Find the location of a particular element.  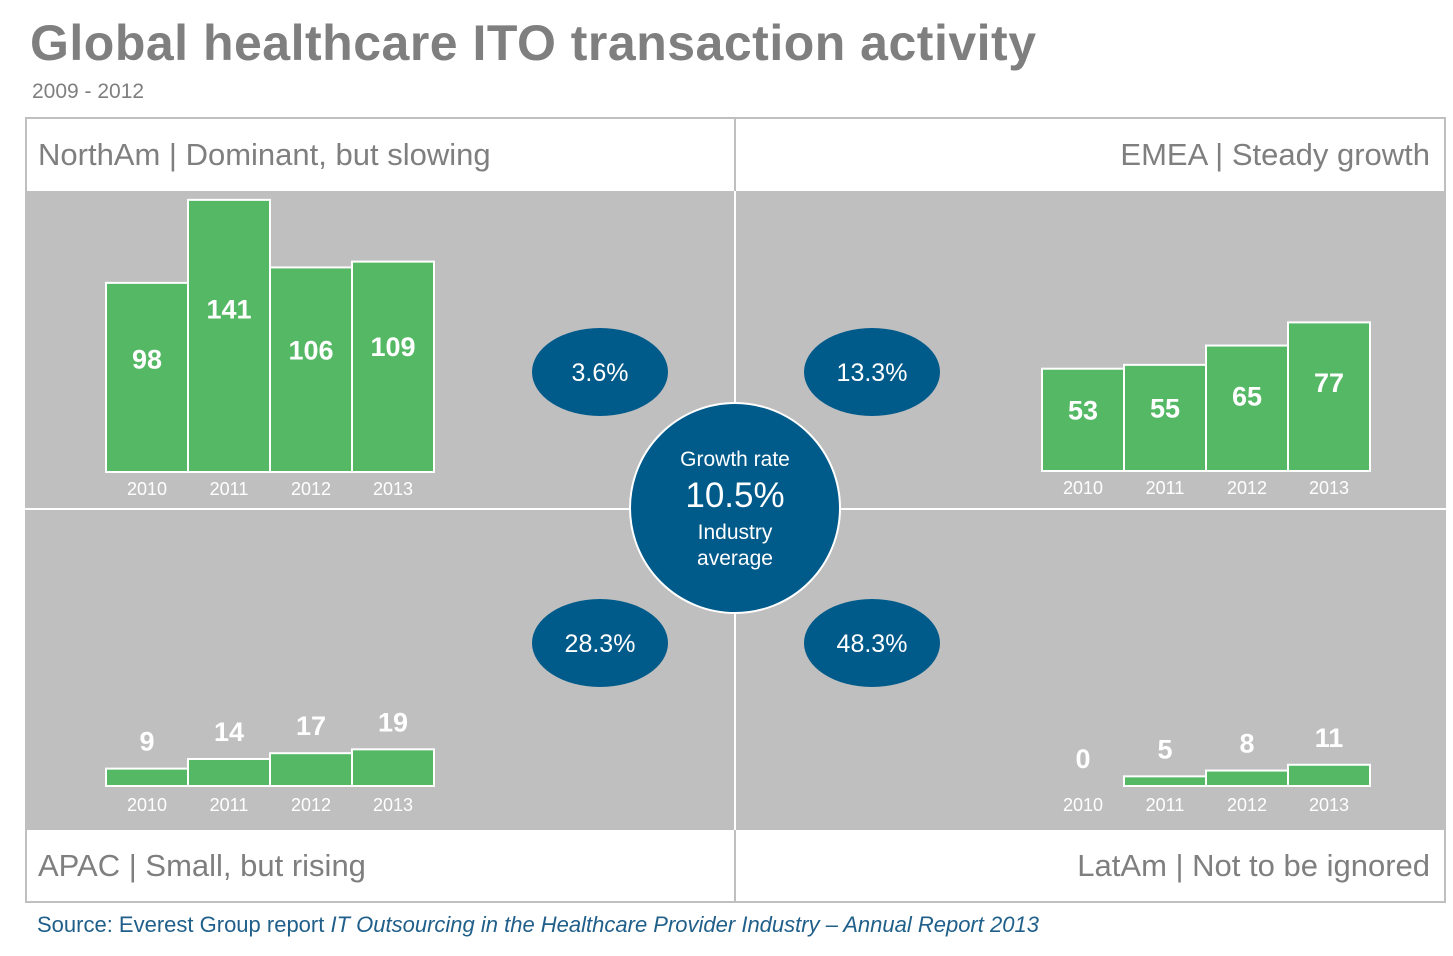

bar-value-emea-2012: 65 is located at coordinates (1247, 397).